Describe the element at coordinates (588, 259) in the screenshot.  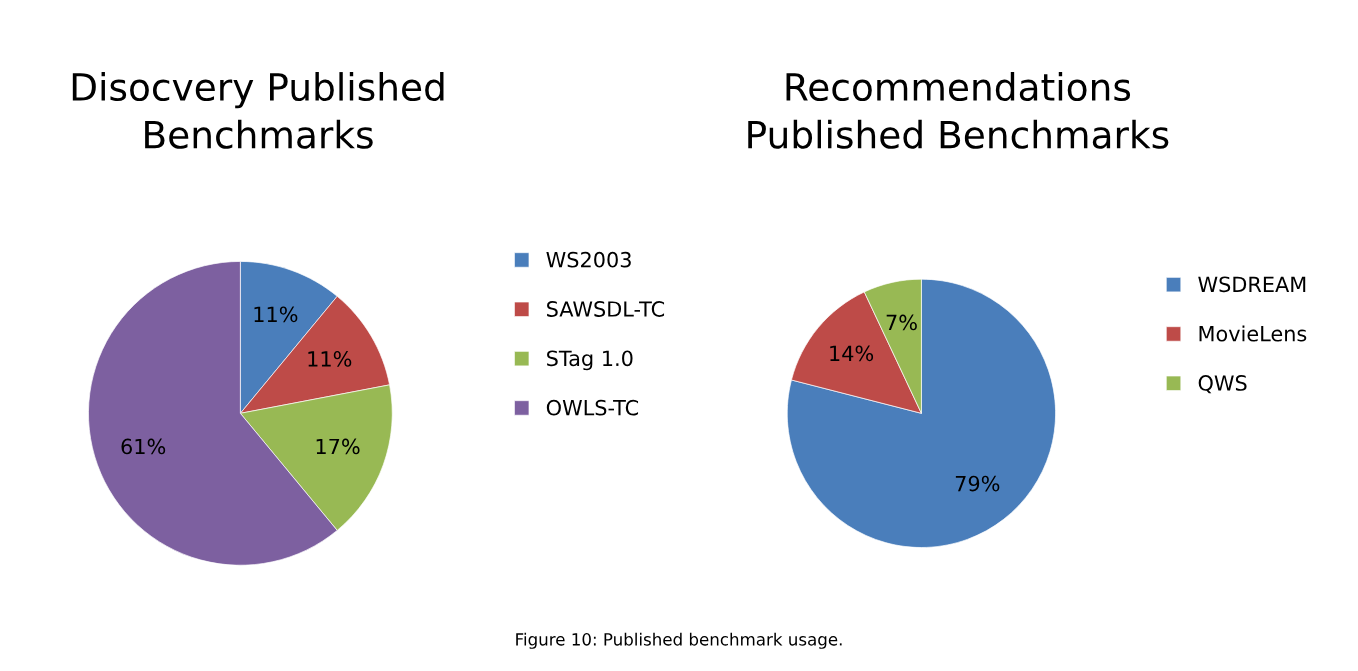
I see `legend-label: WS2003` at that location.